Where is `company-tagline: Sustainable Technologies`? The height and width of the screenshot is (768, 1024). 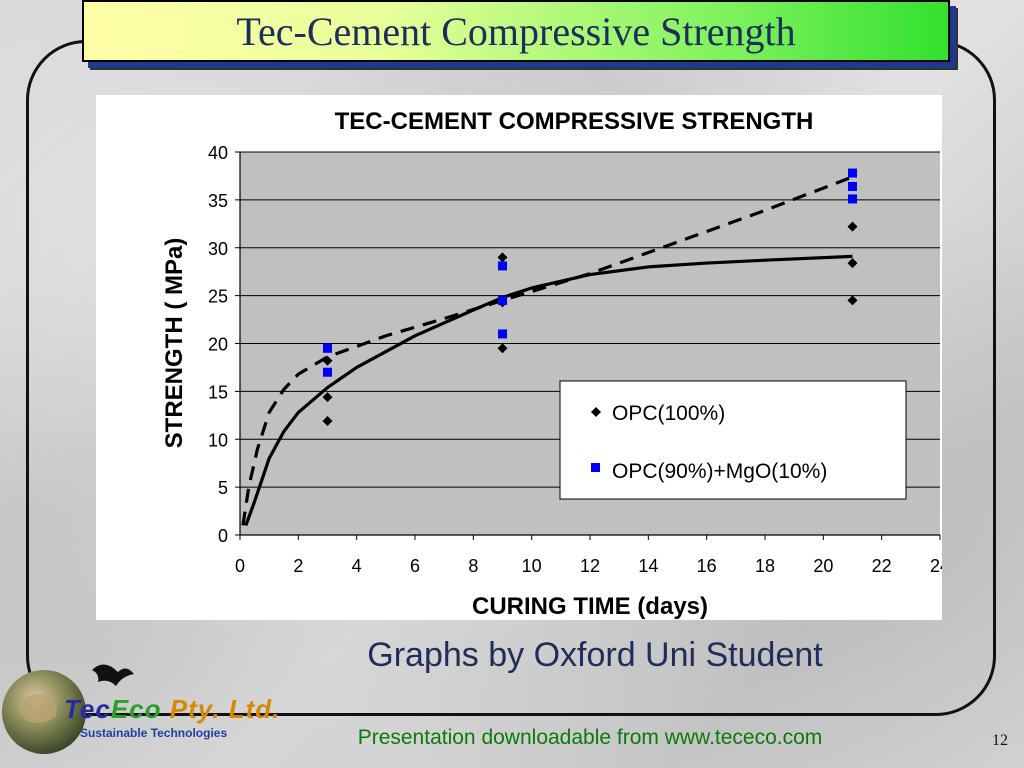 company-tagline: Sustainable Technologies is located at coordinates (154, 733).